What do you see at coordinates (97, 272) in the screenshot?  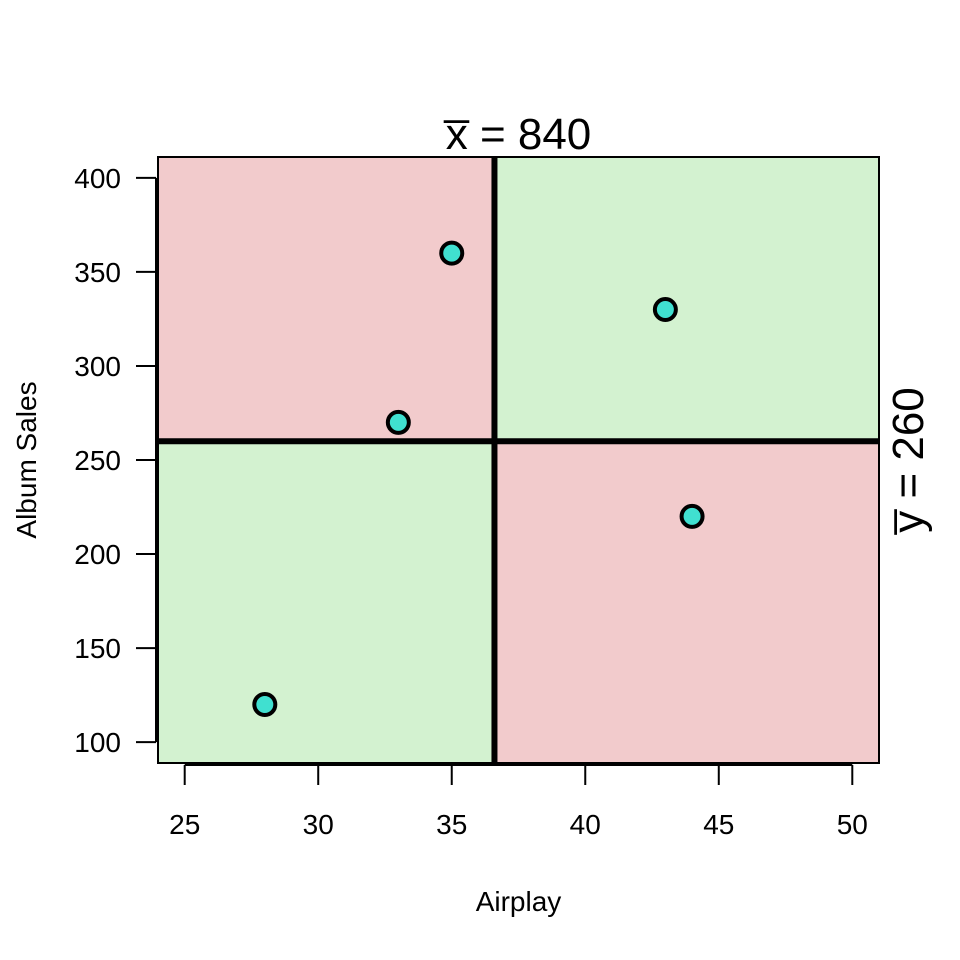 I see `y-tick-label-350: 350` at bounding box center [97, 272].